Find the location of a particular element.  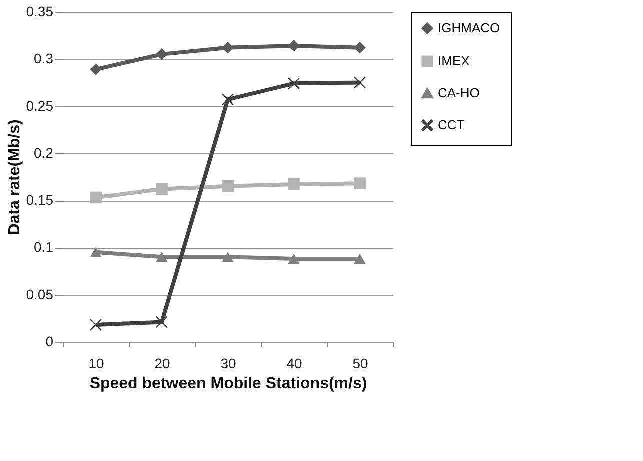

y-tick-label: 0.2 is located at coordinates (44, 152).